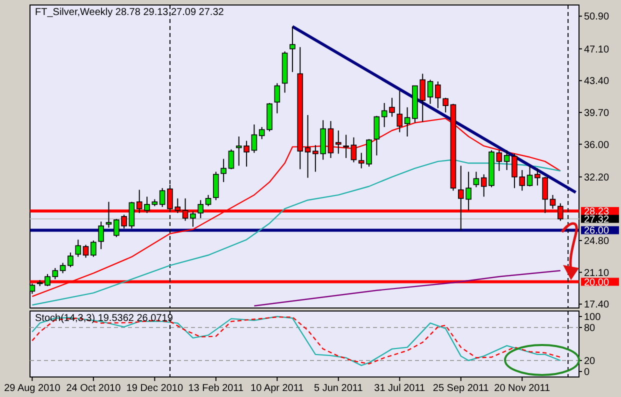 The width and height of the screenshot is (621, 397). I want to click on y-tick-label: 100, so click(593, 317).